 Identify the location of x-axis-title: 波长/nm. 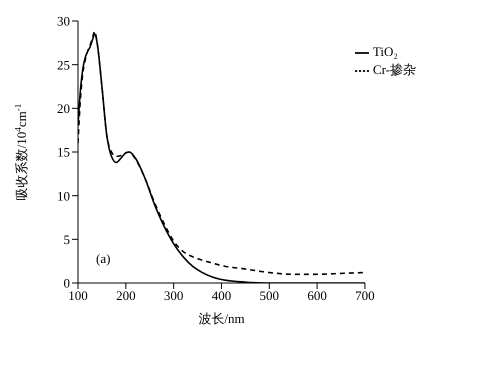
(221, 318).